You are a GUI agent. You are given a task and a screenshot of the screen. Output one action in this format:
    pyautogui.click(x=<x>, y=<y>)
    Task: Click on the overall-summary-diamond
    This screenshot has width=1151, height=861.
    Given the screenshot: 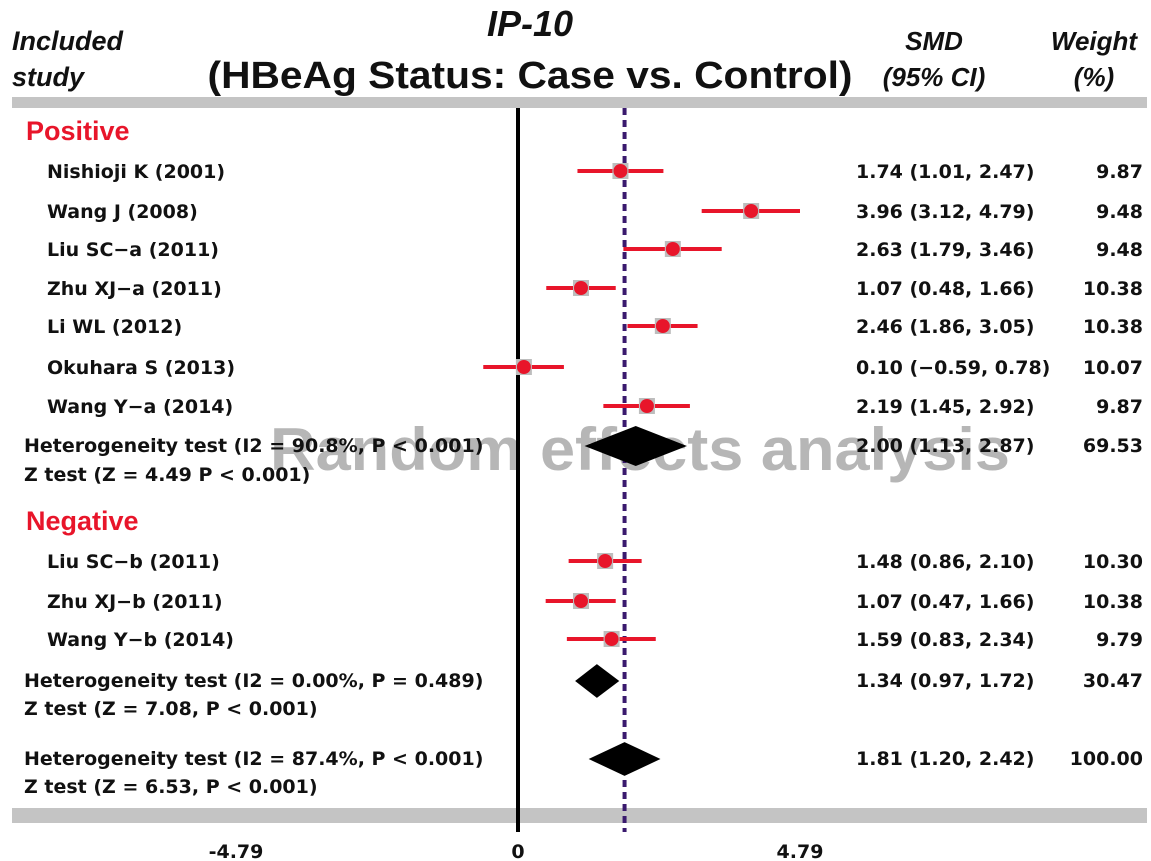 What is the action you would take?
    pyautogui.click(x=625, y=759)
    